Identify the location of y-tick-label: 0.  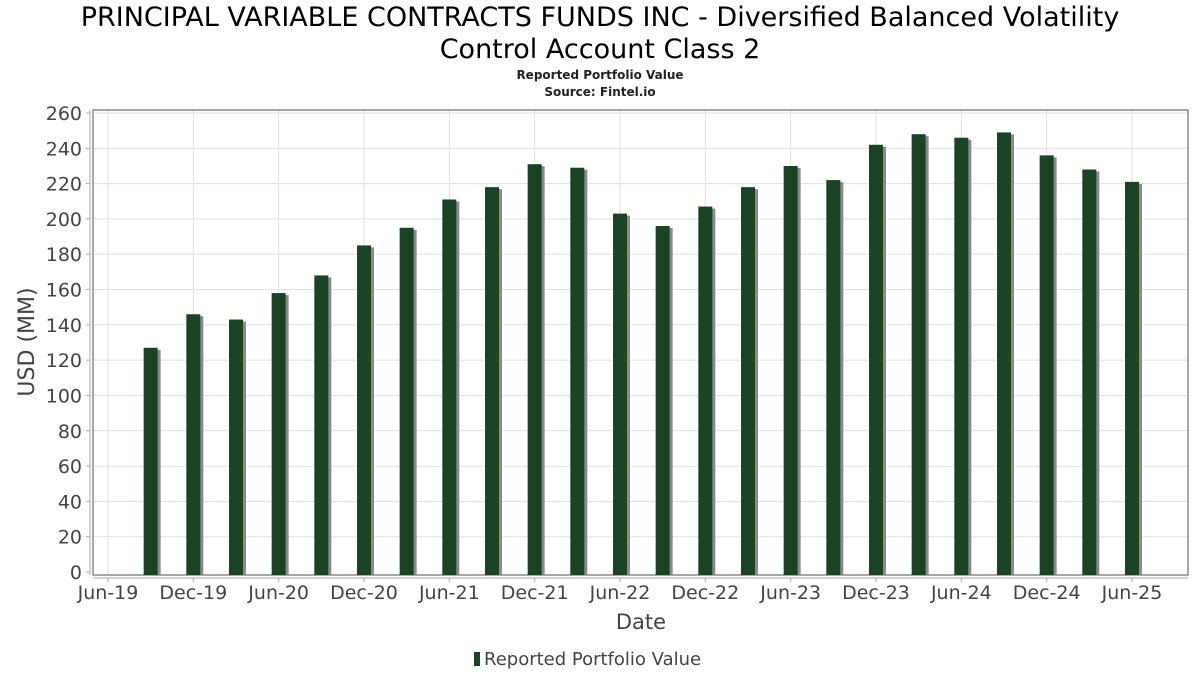
(76, 573).